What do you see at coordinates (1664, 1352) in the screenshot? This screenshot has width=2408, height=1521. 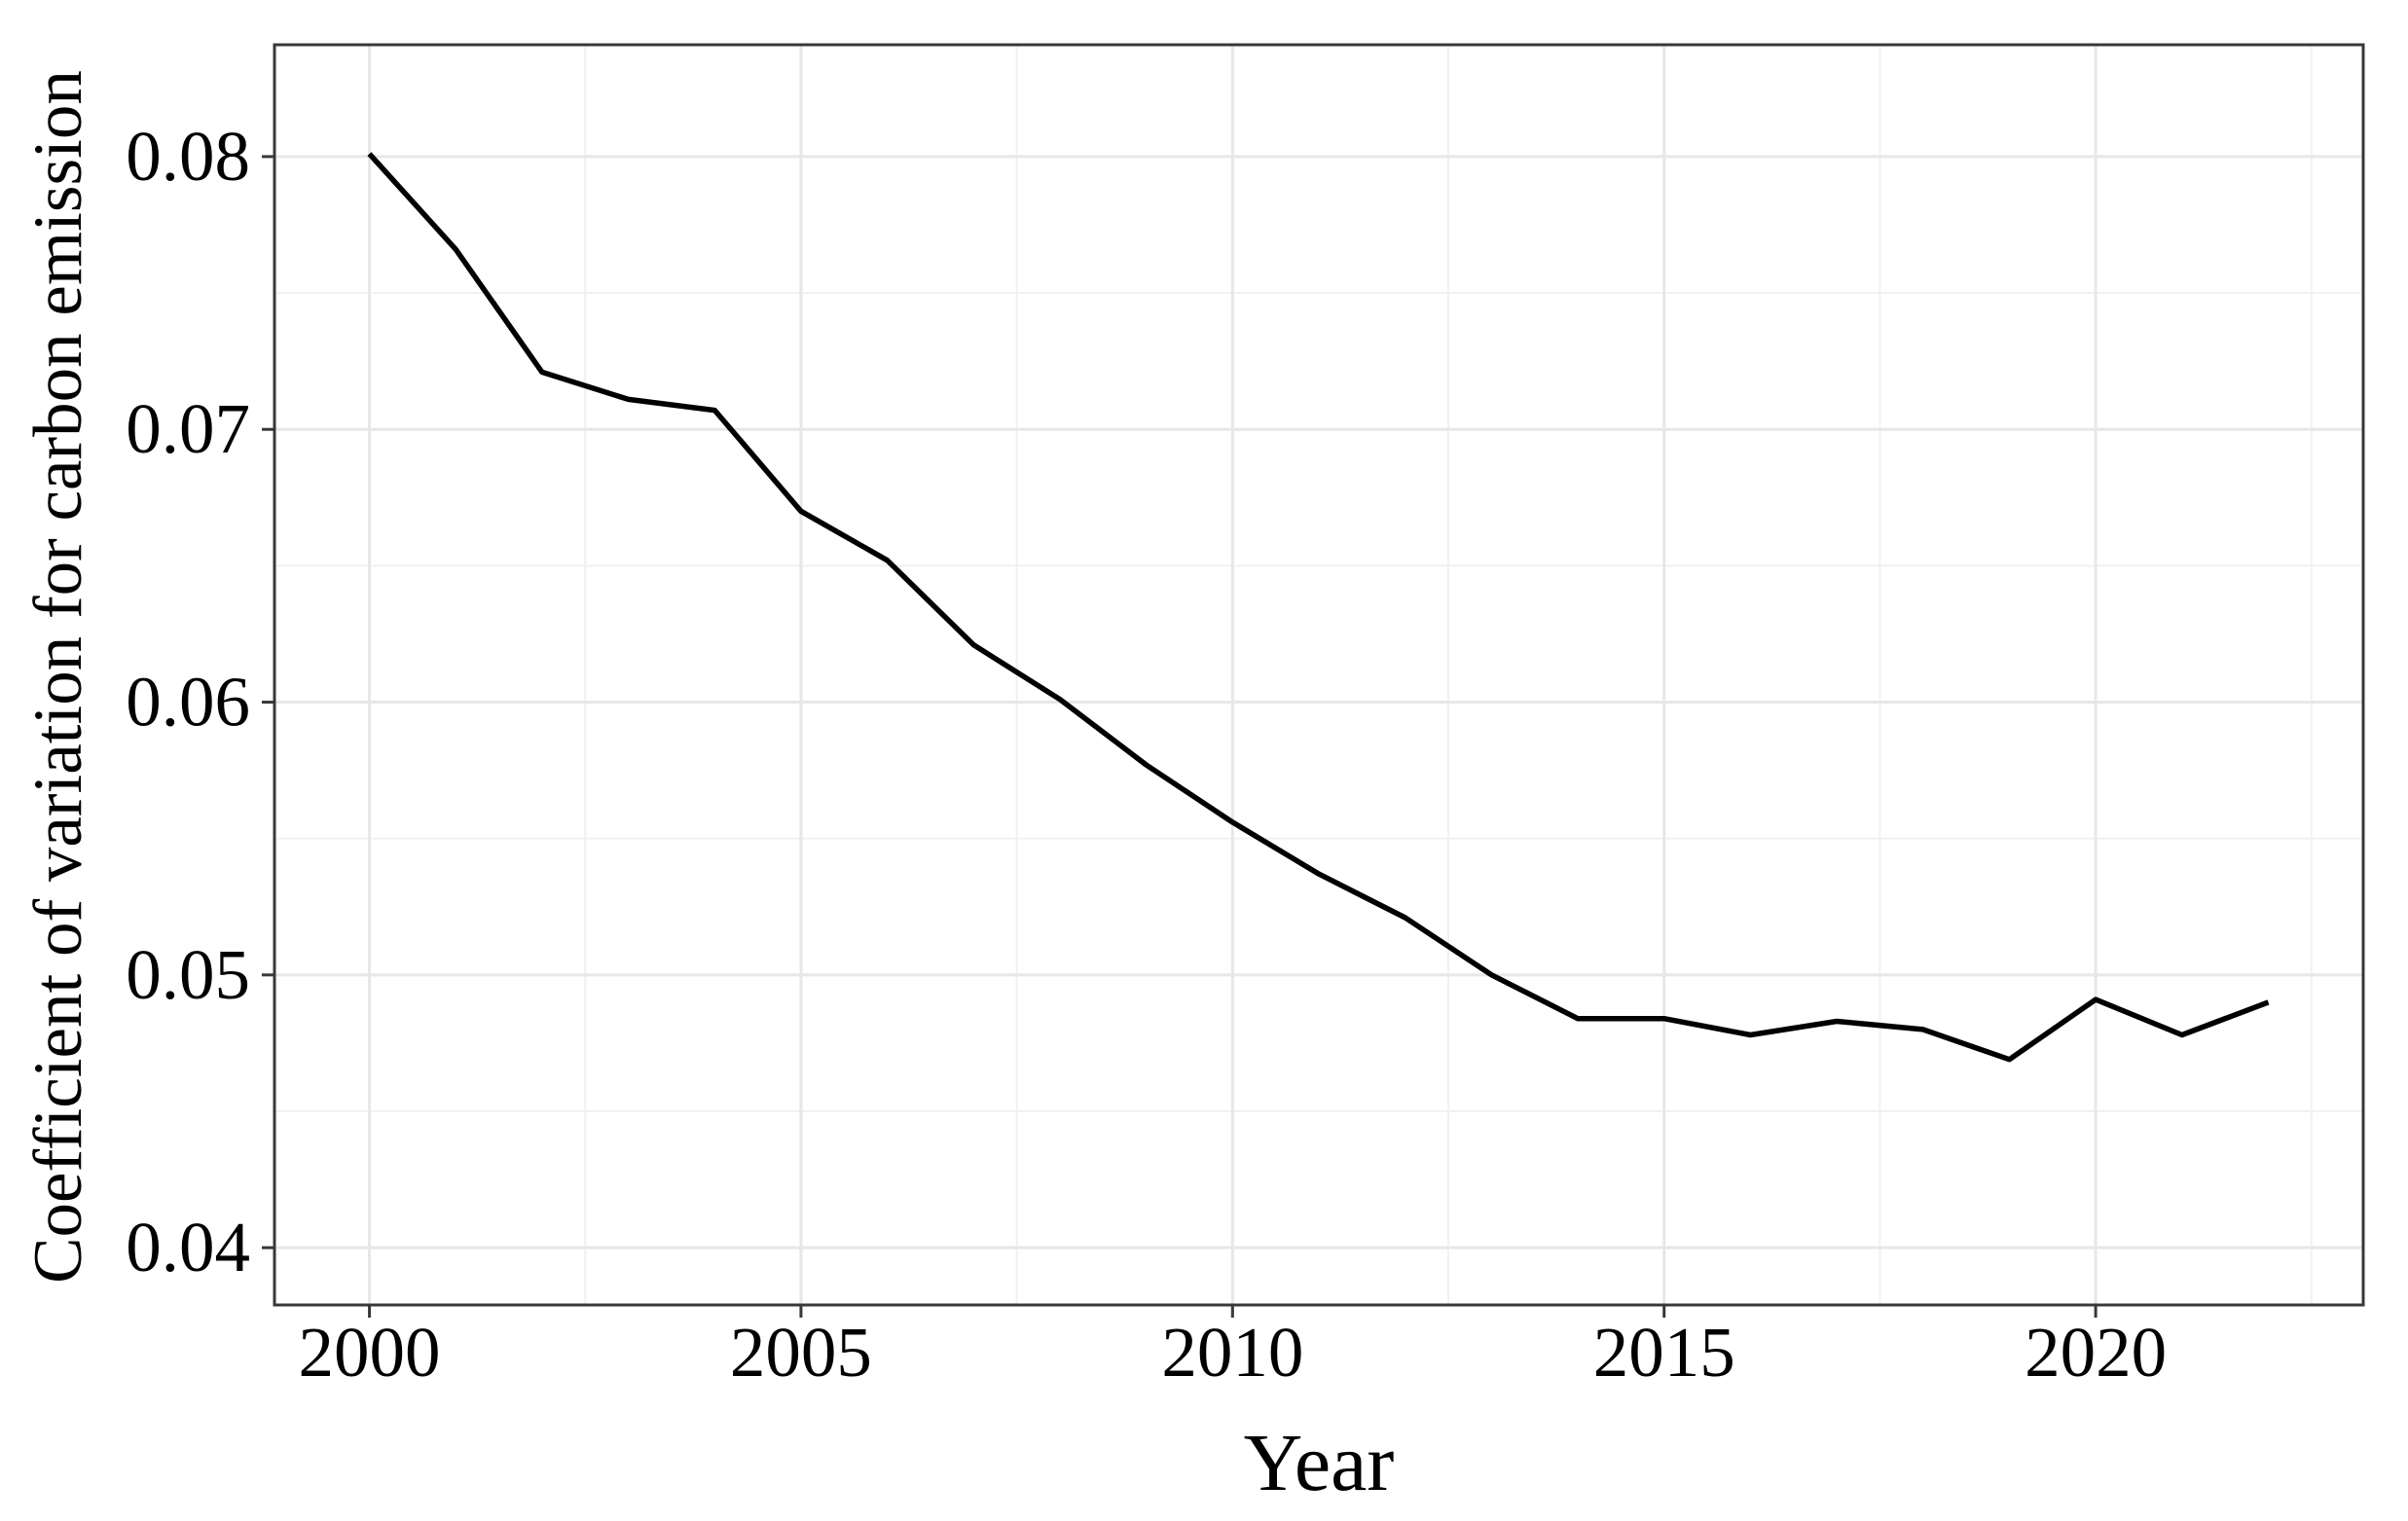 I see `x-tick-label: 2015` at bounding box center [1664, 1352].